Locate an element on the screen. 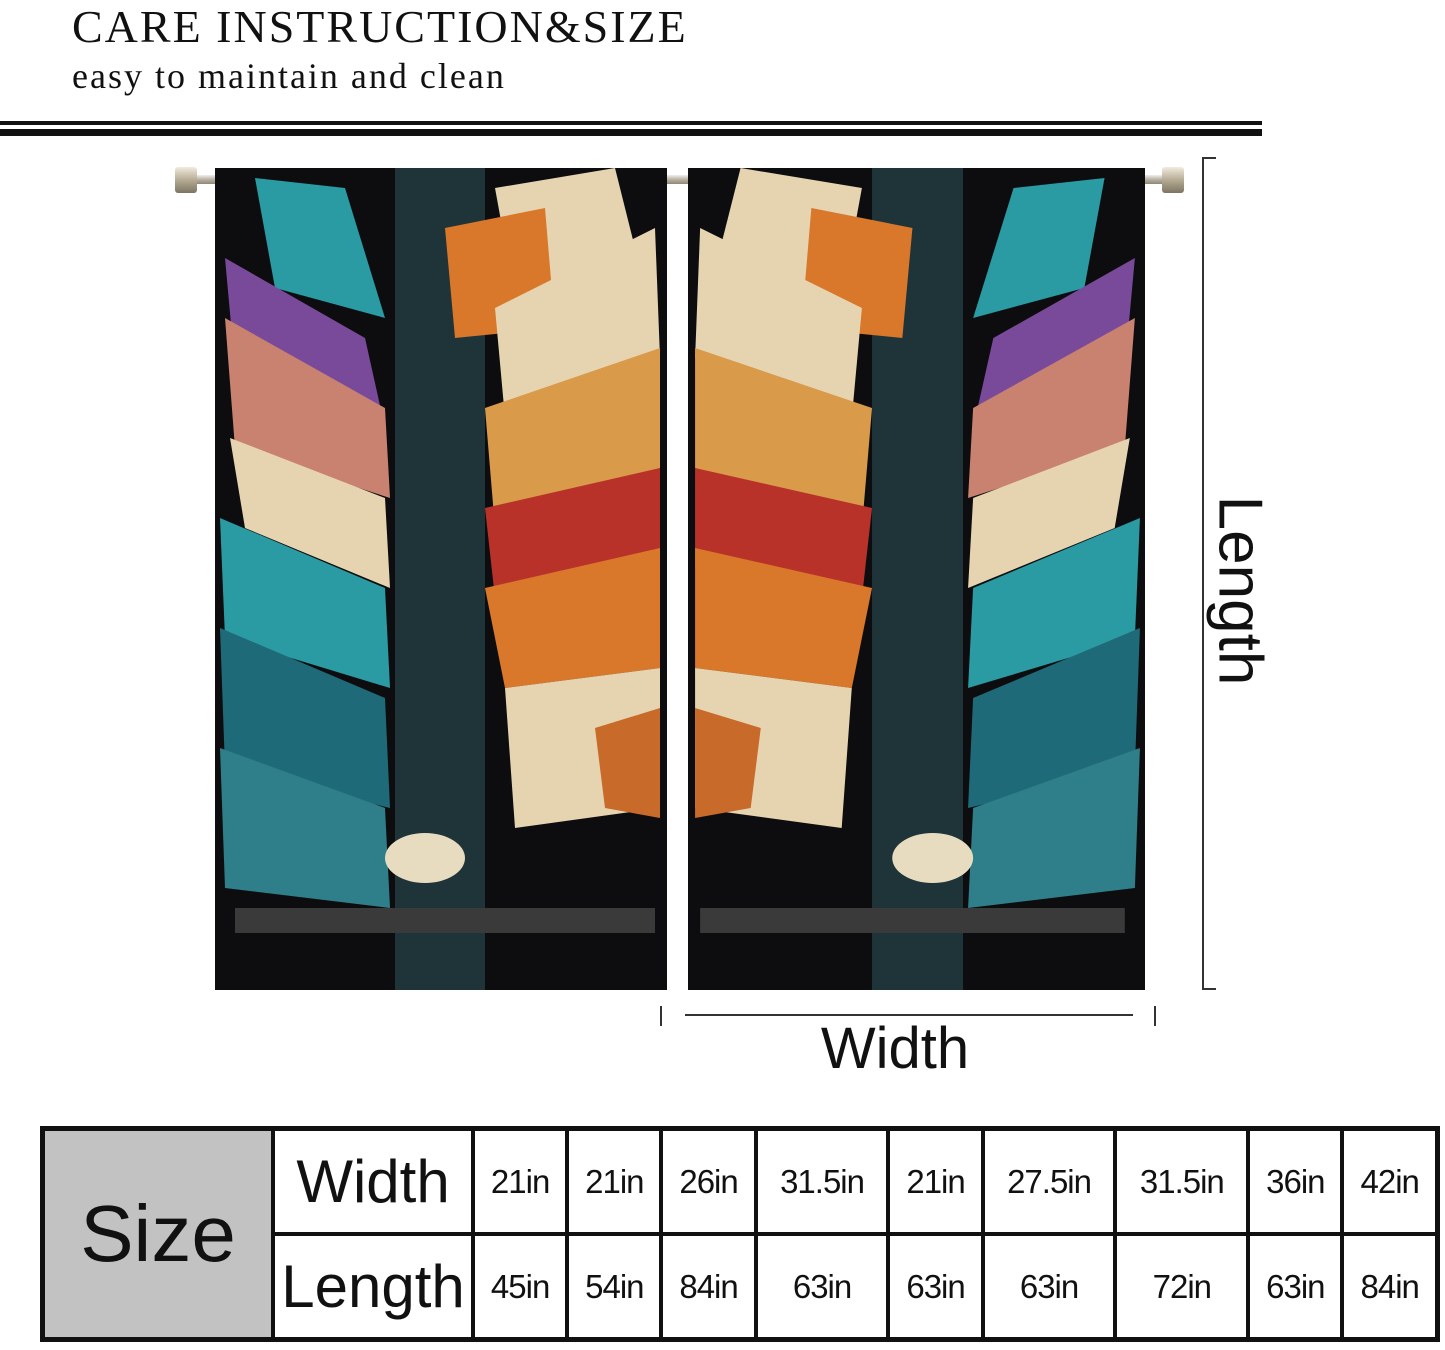 Image resolution: width=1445 pixels, height=1350 pixels. length-cap-bottom is located at coordinates (1209, 989).